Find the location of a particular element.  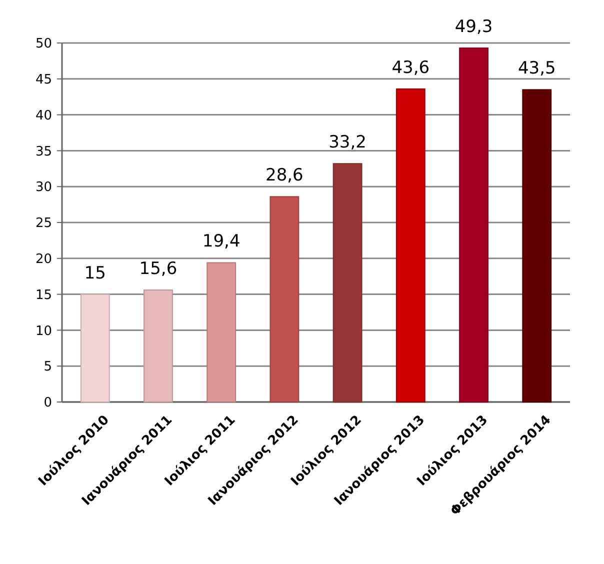

y-tick-label: 25 is located at coordinates (43, 224).